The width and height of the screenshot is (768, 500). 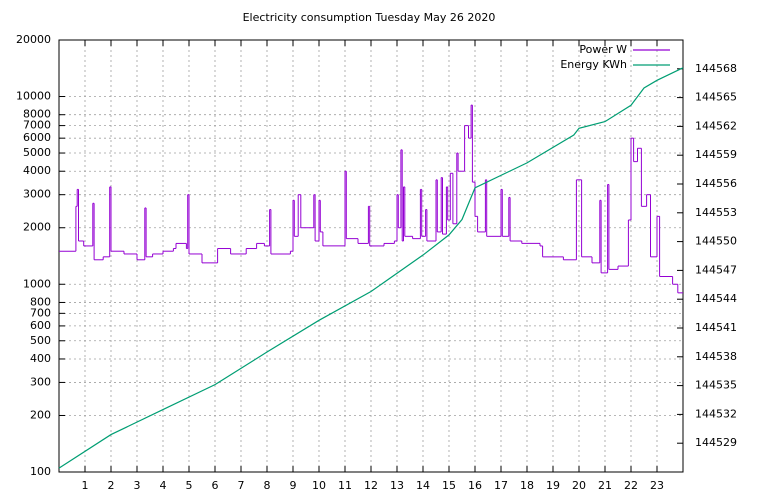 What do you see at coordinates (716, 356) in the screenshot?
I see `y2-tick-label: 144538` at bounding box center [716, 356].